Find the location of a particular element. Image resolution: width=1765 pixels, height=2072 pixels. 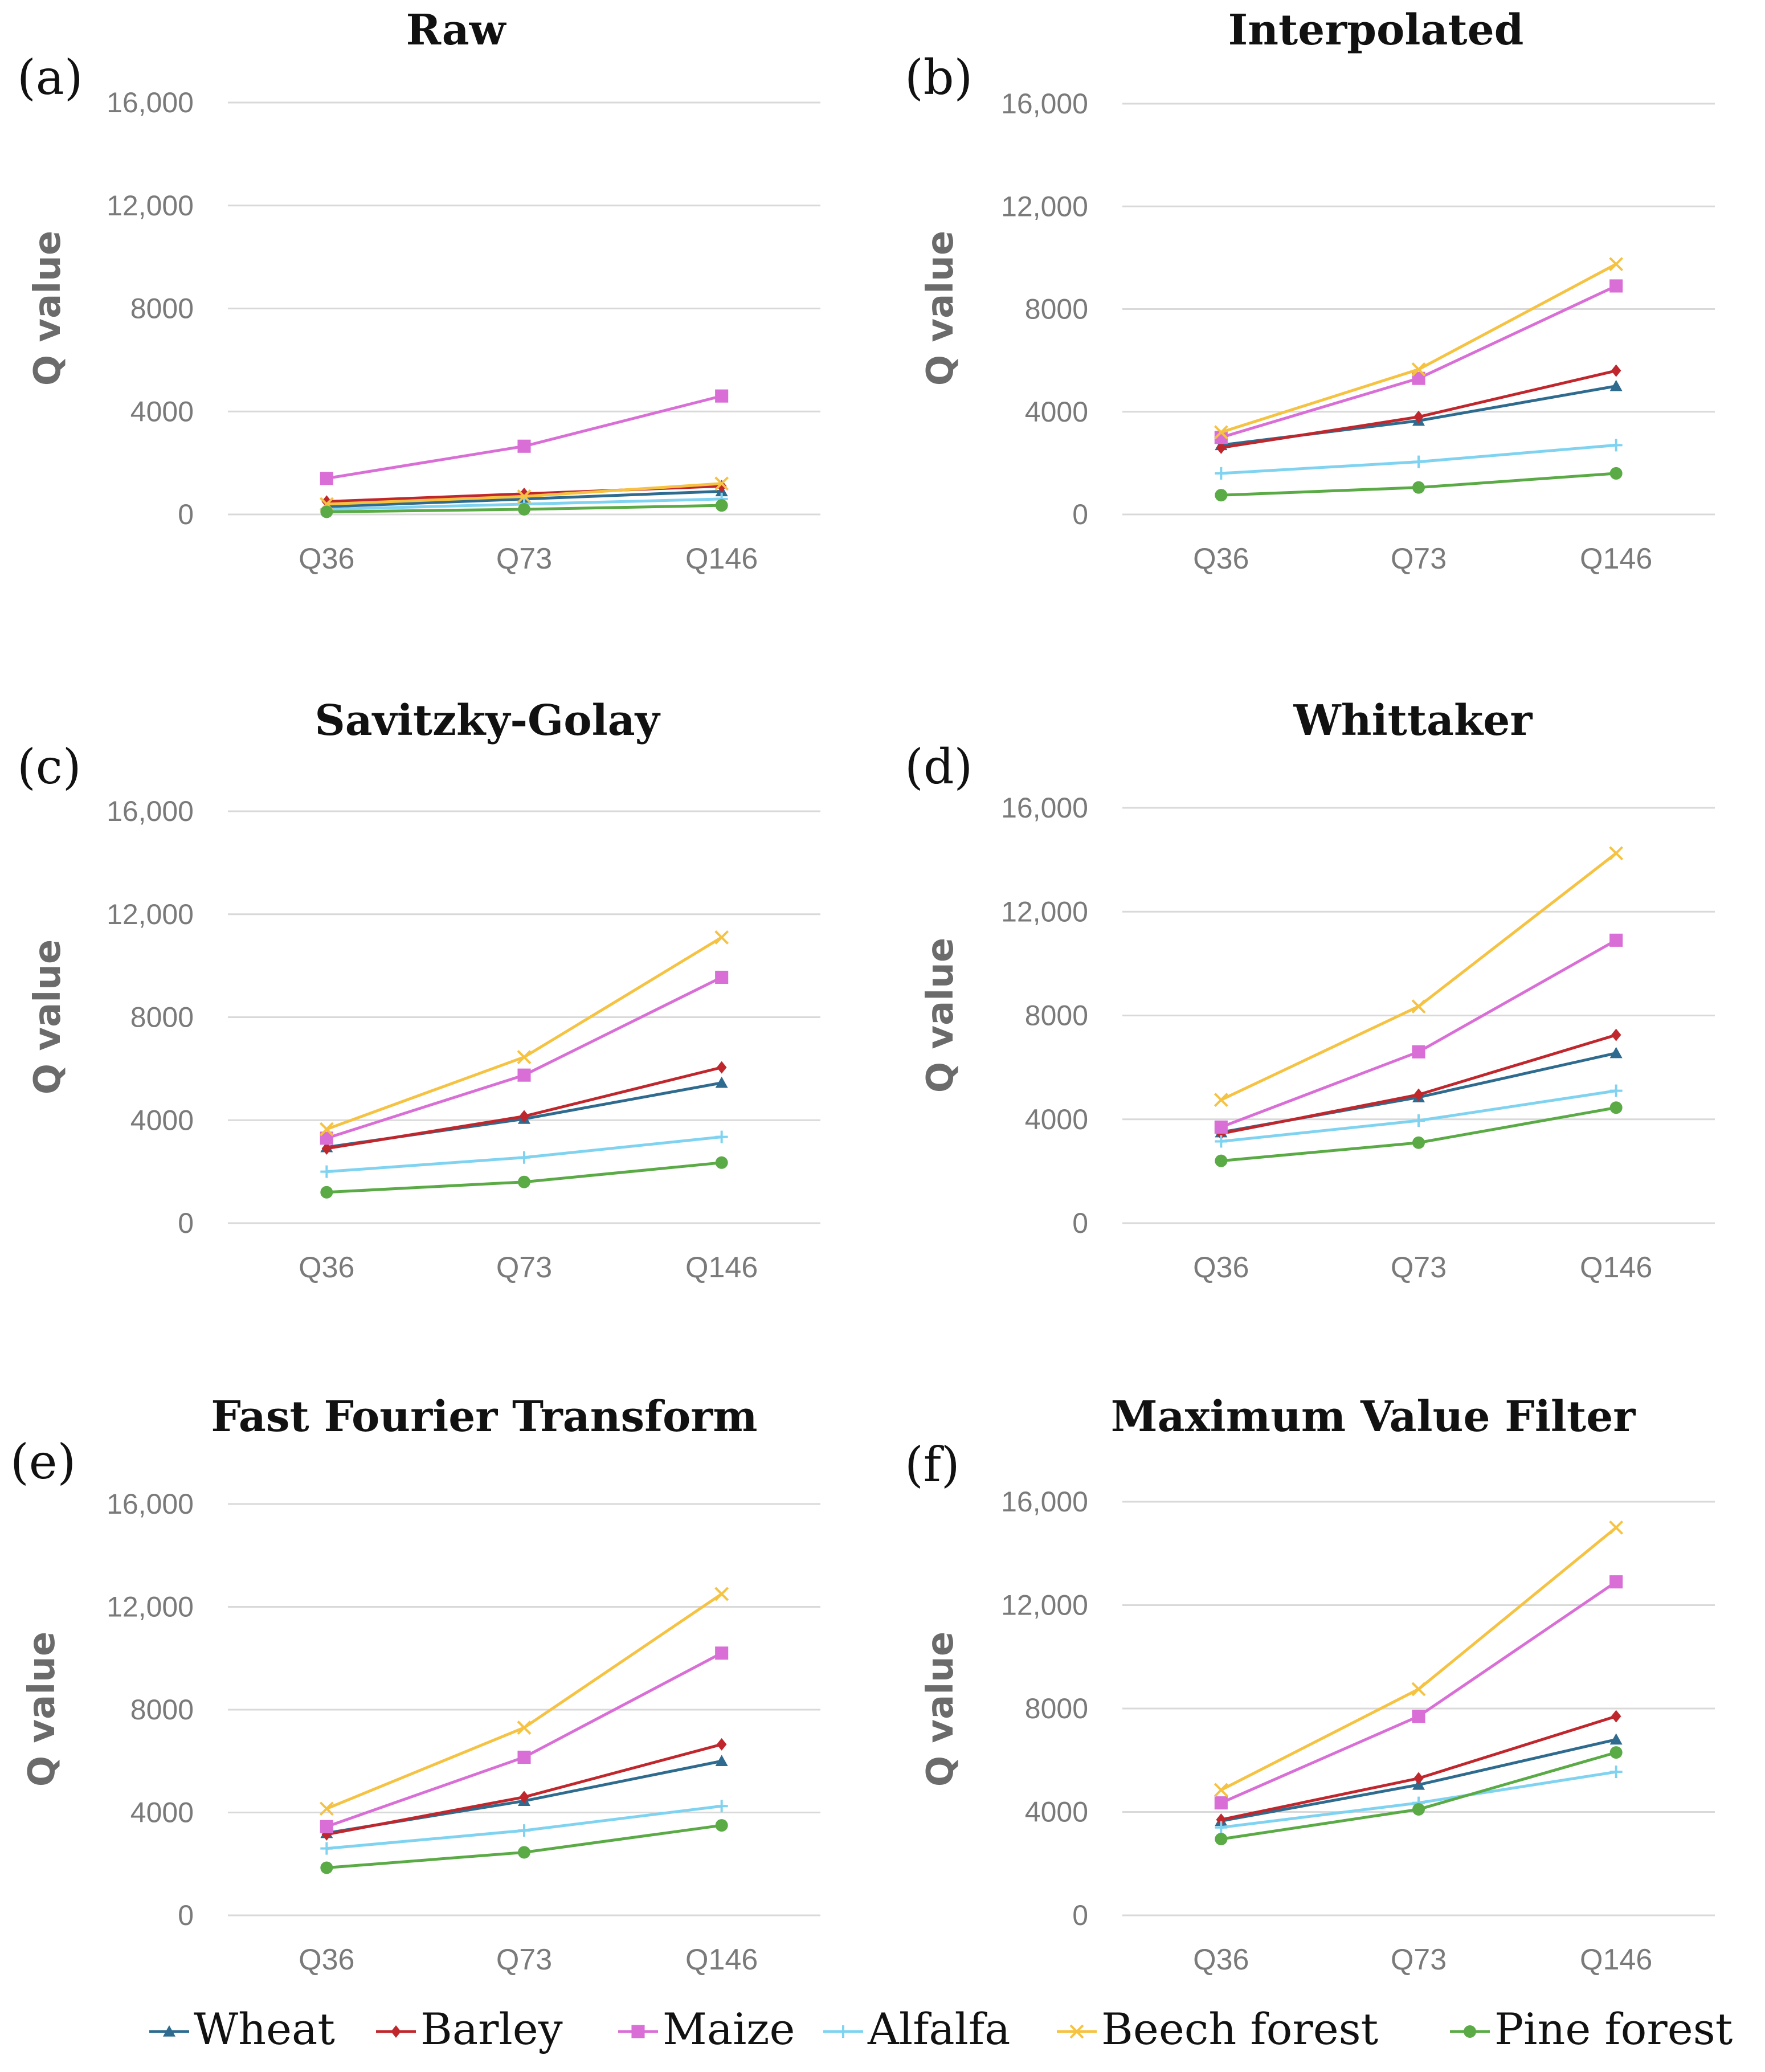

series-wheat is located at coordinates (1419, 1779).